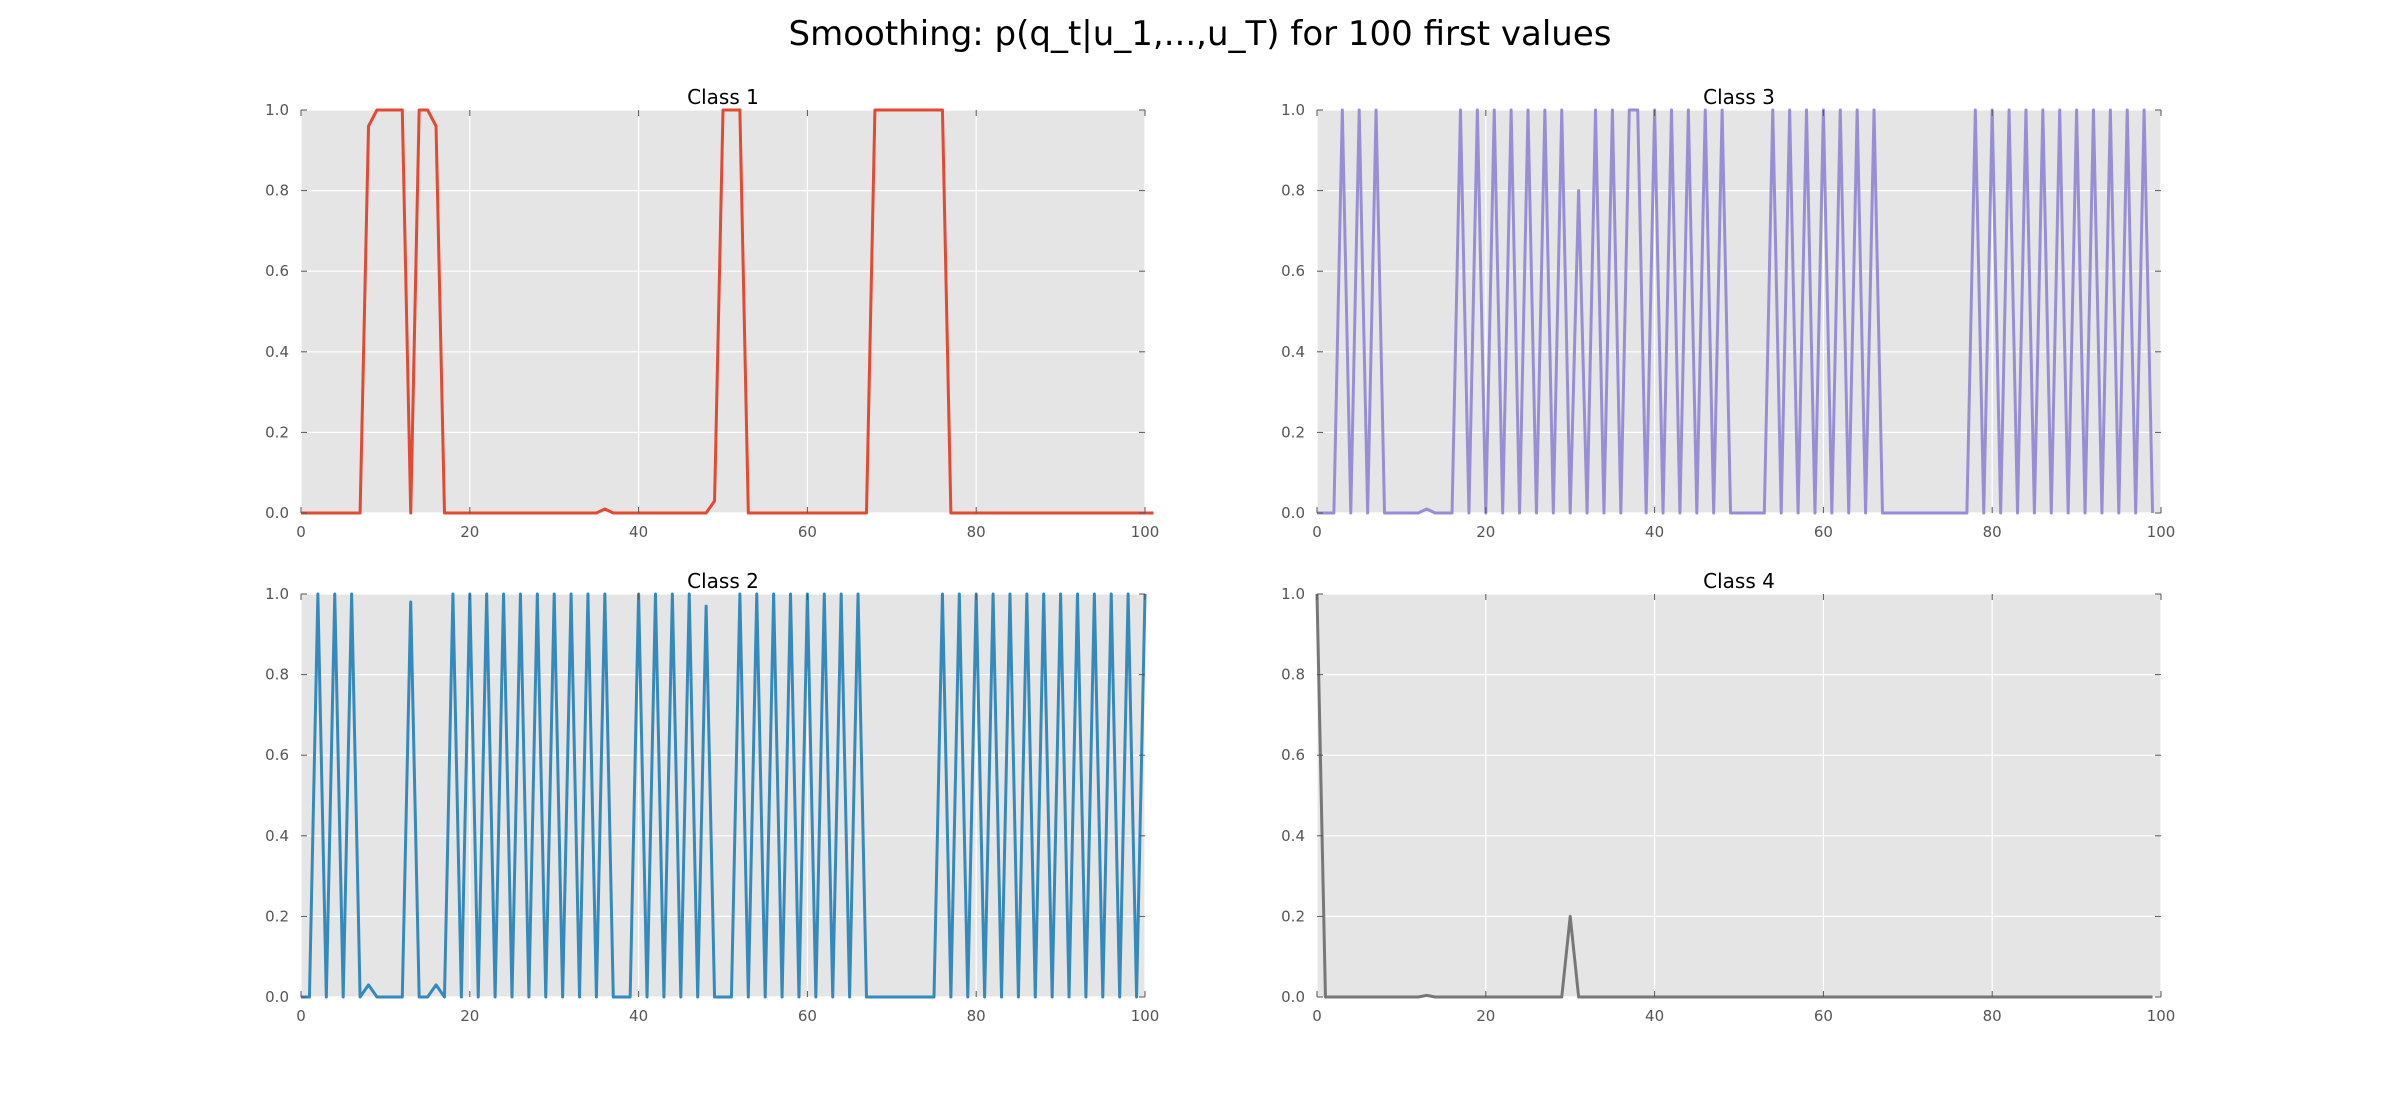  Describe the element at coordinates (1739, 795) in the screenshot. I see `plot-area` at that location.